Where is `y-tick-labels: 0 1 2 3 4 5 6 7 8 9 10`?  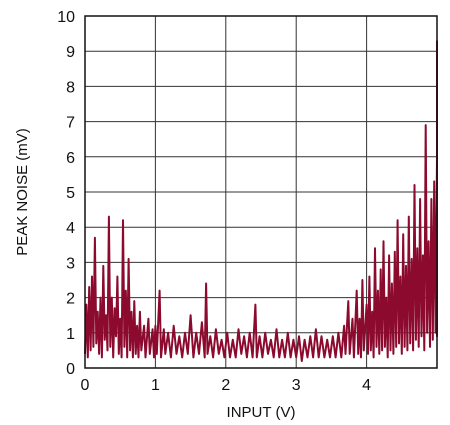
y-tick-labels: 0 1 2 3 4 5 6 7 8 9 10 is located at coordinates (66, 193).